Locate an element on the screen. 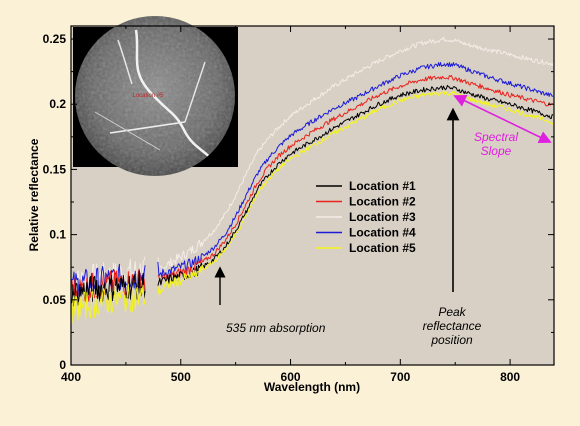 The height and width of the screenshot is (426, 580). x-axis-label: Wavelength (nm) is located at coordinates (312, 387).